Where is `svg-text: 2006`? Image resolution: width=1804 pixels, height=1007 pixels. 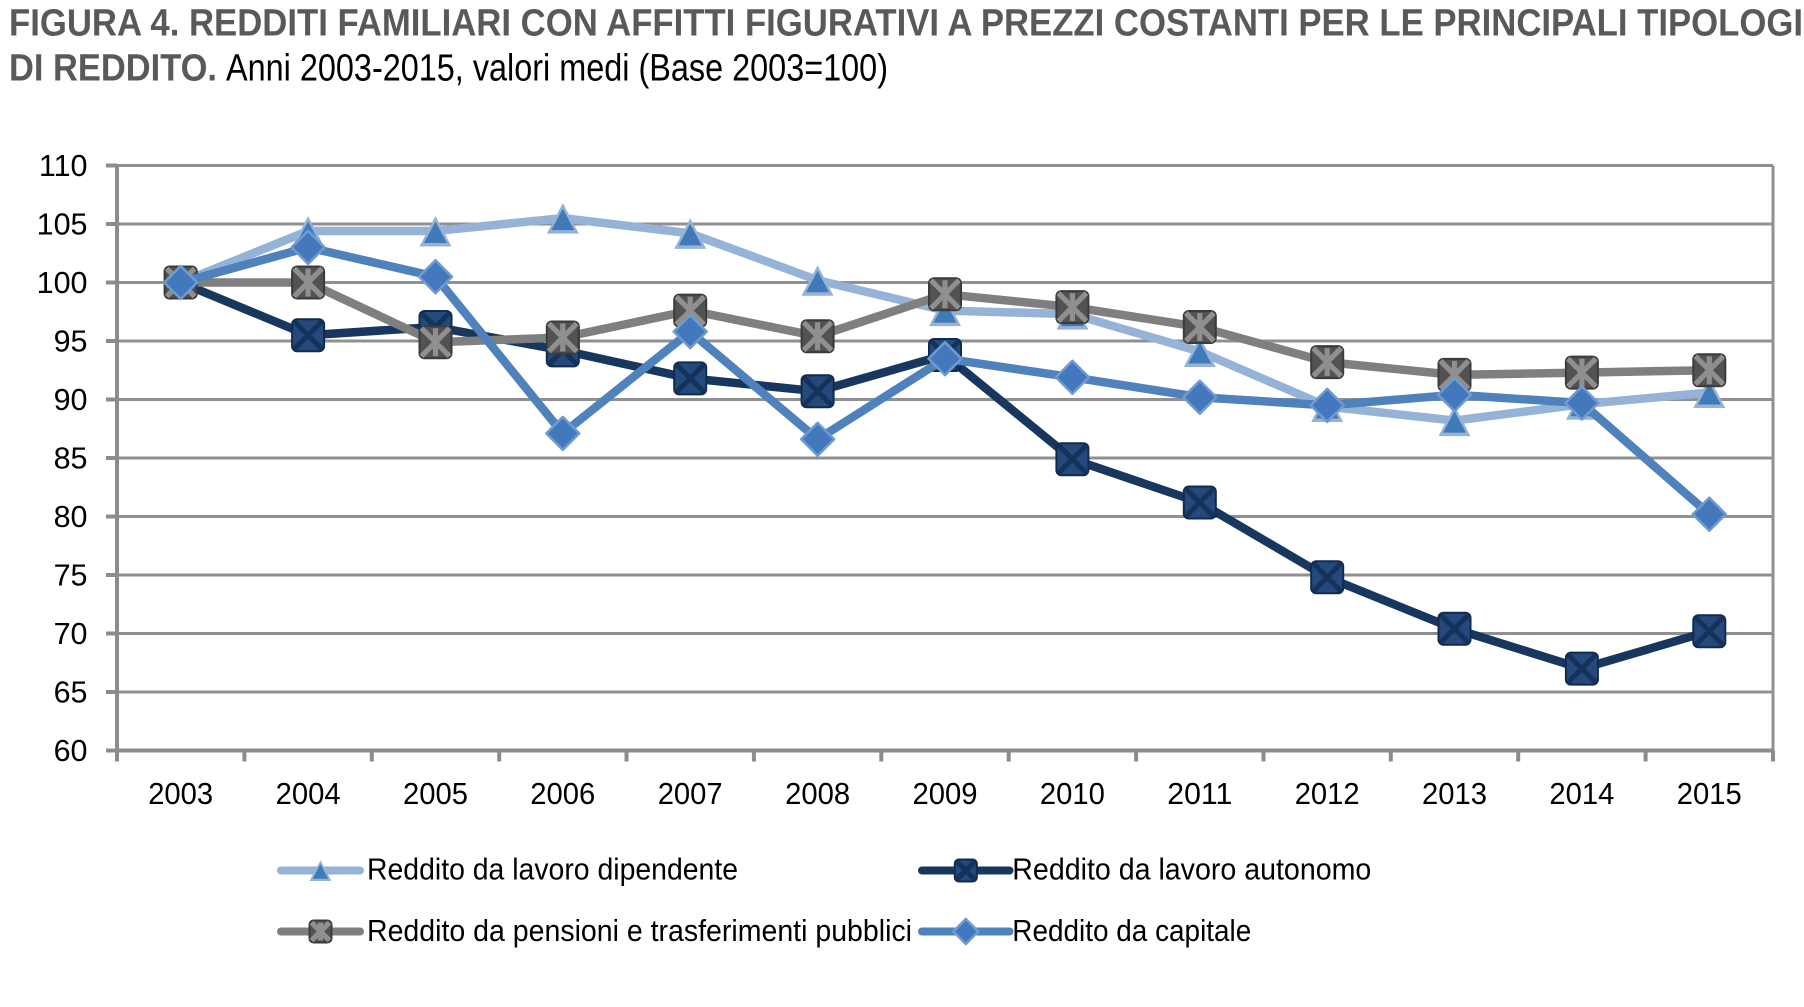
svg-text: 2006 is located at coordinates (562, 793).